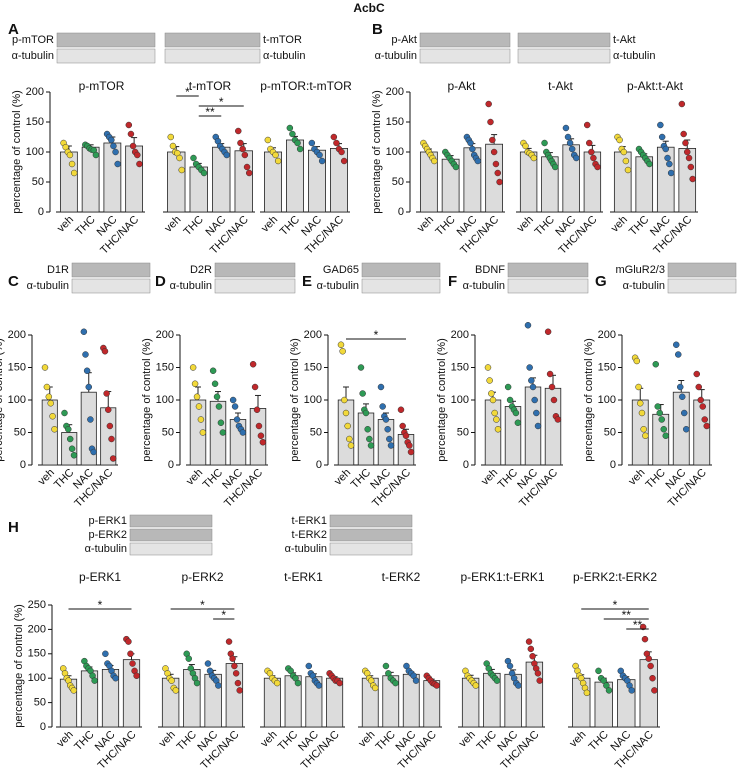 The height and width of the screenshot is (773, 738). I want to click on y-axis-label: percentage of control (%), so click(295, 400).